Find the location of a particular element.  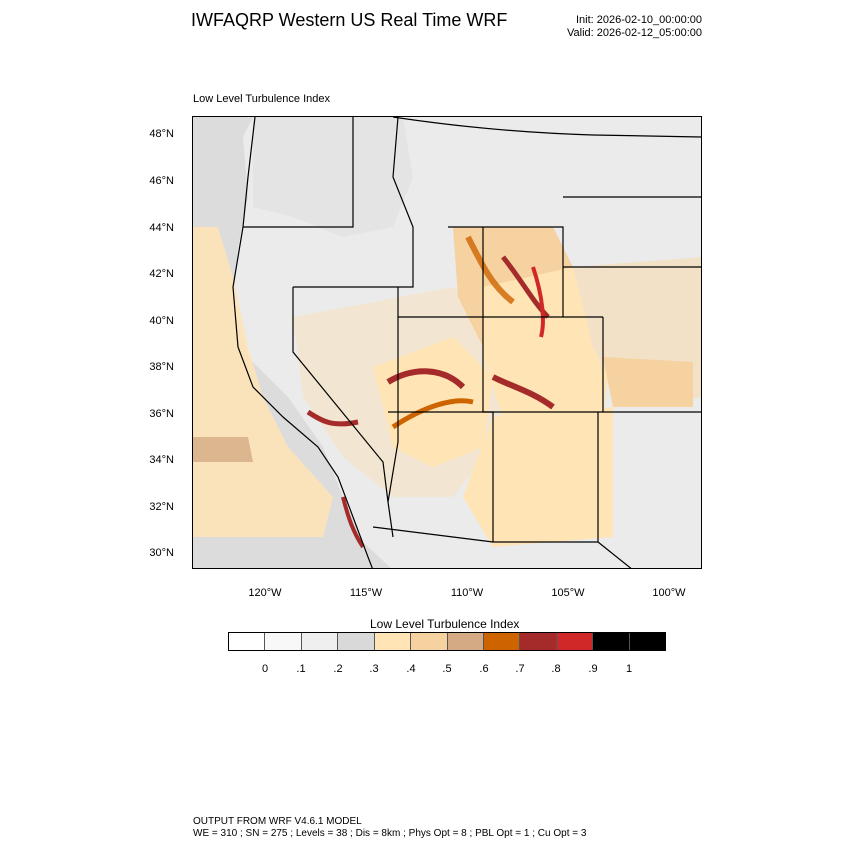

colorbar-label: .7 is located at coordinates (520, 669).